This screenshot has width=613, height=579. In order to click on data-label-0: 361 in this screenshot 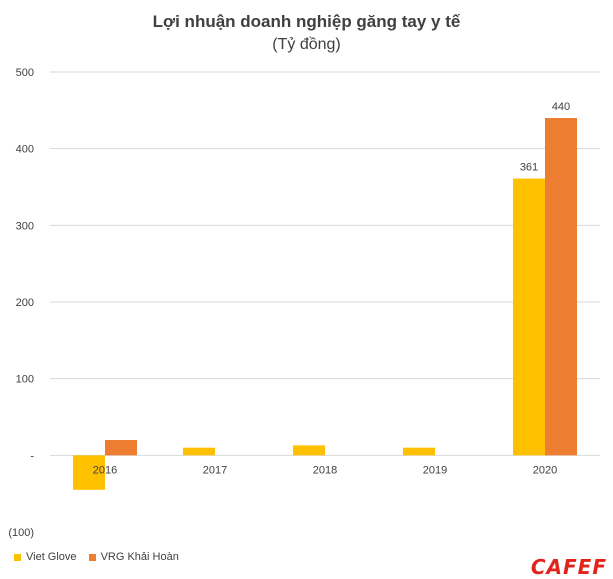, I will do `click(529, 168)`.